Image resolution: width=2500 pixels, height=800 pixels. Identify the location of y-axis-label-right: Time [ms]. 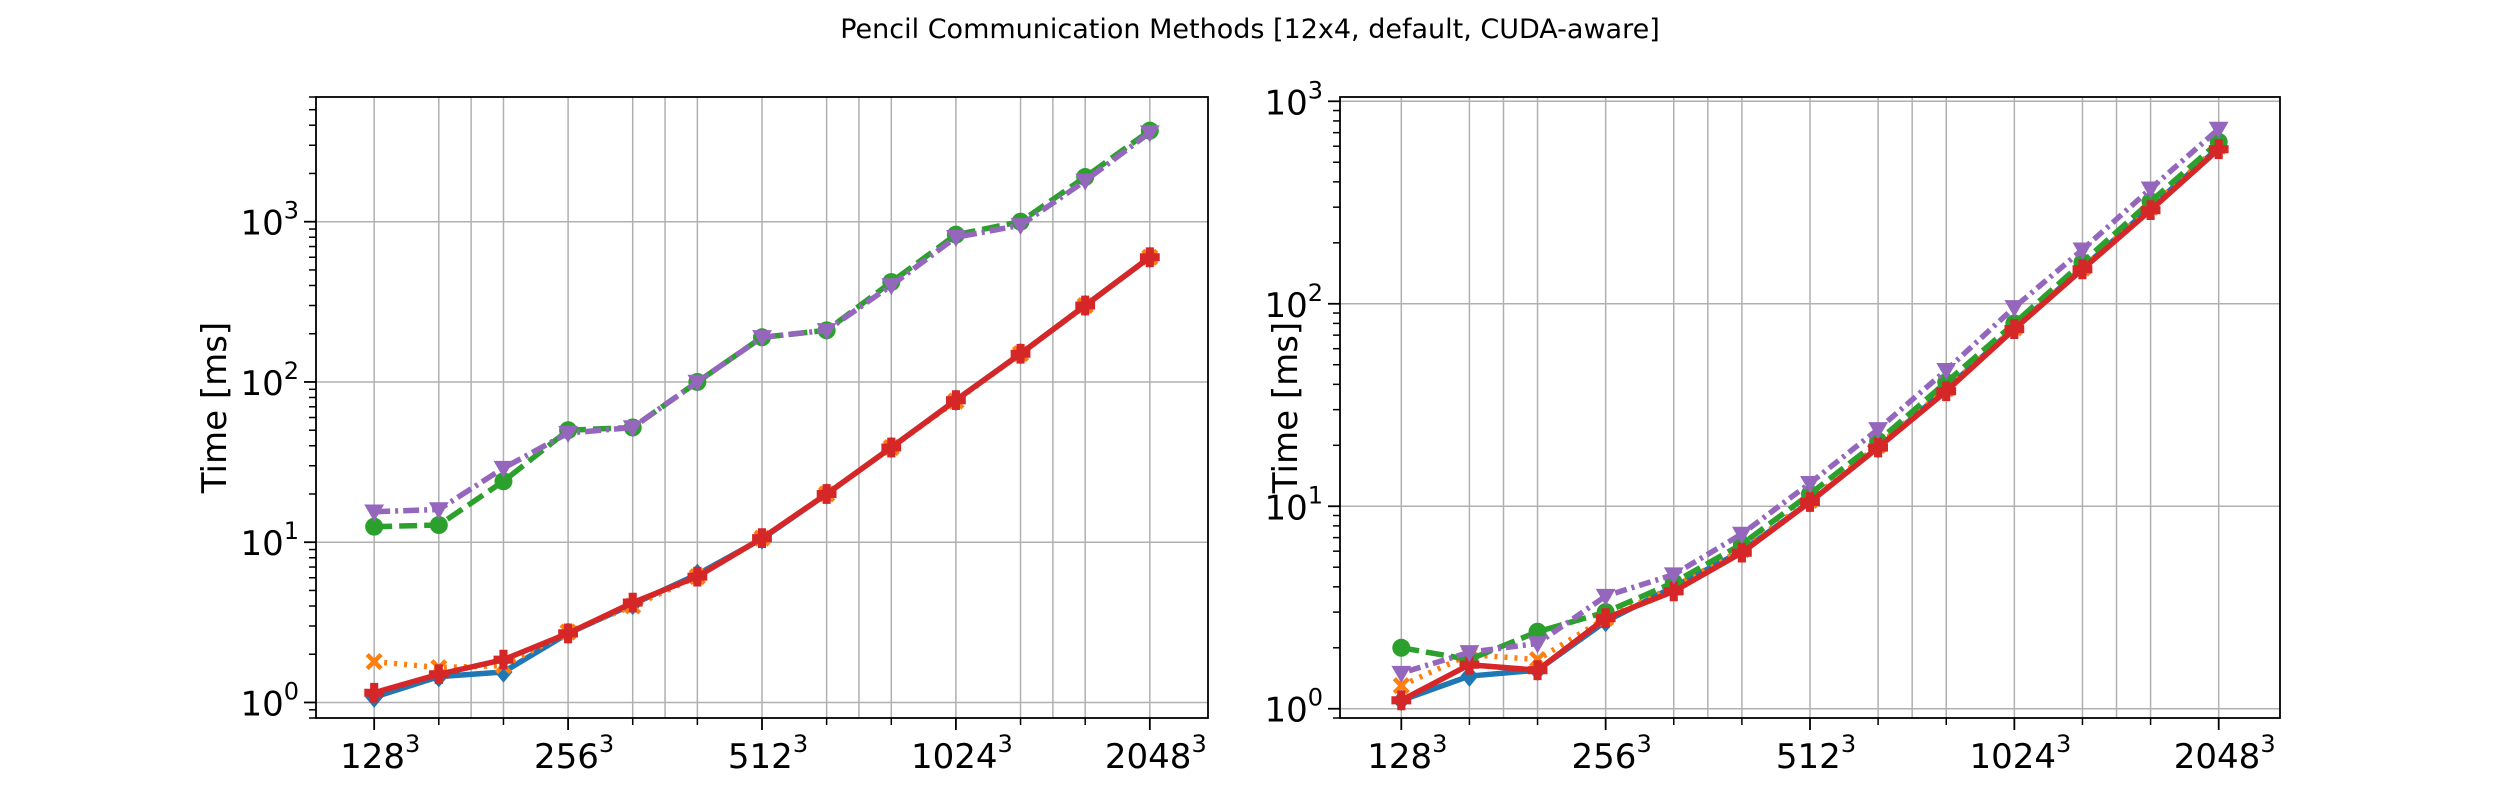
(1286, 408).